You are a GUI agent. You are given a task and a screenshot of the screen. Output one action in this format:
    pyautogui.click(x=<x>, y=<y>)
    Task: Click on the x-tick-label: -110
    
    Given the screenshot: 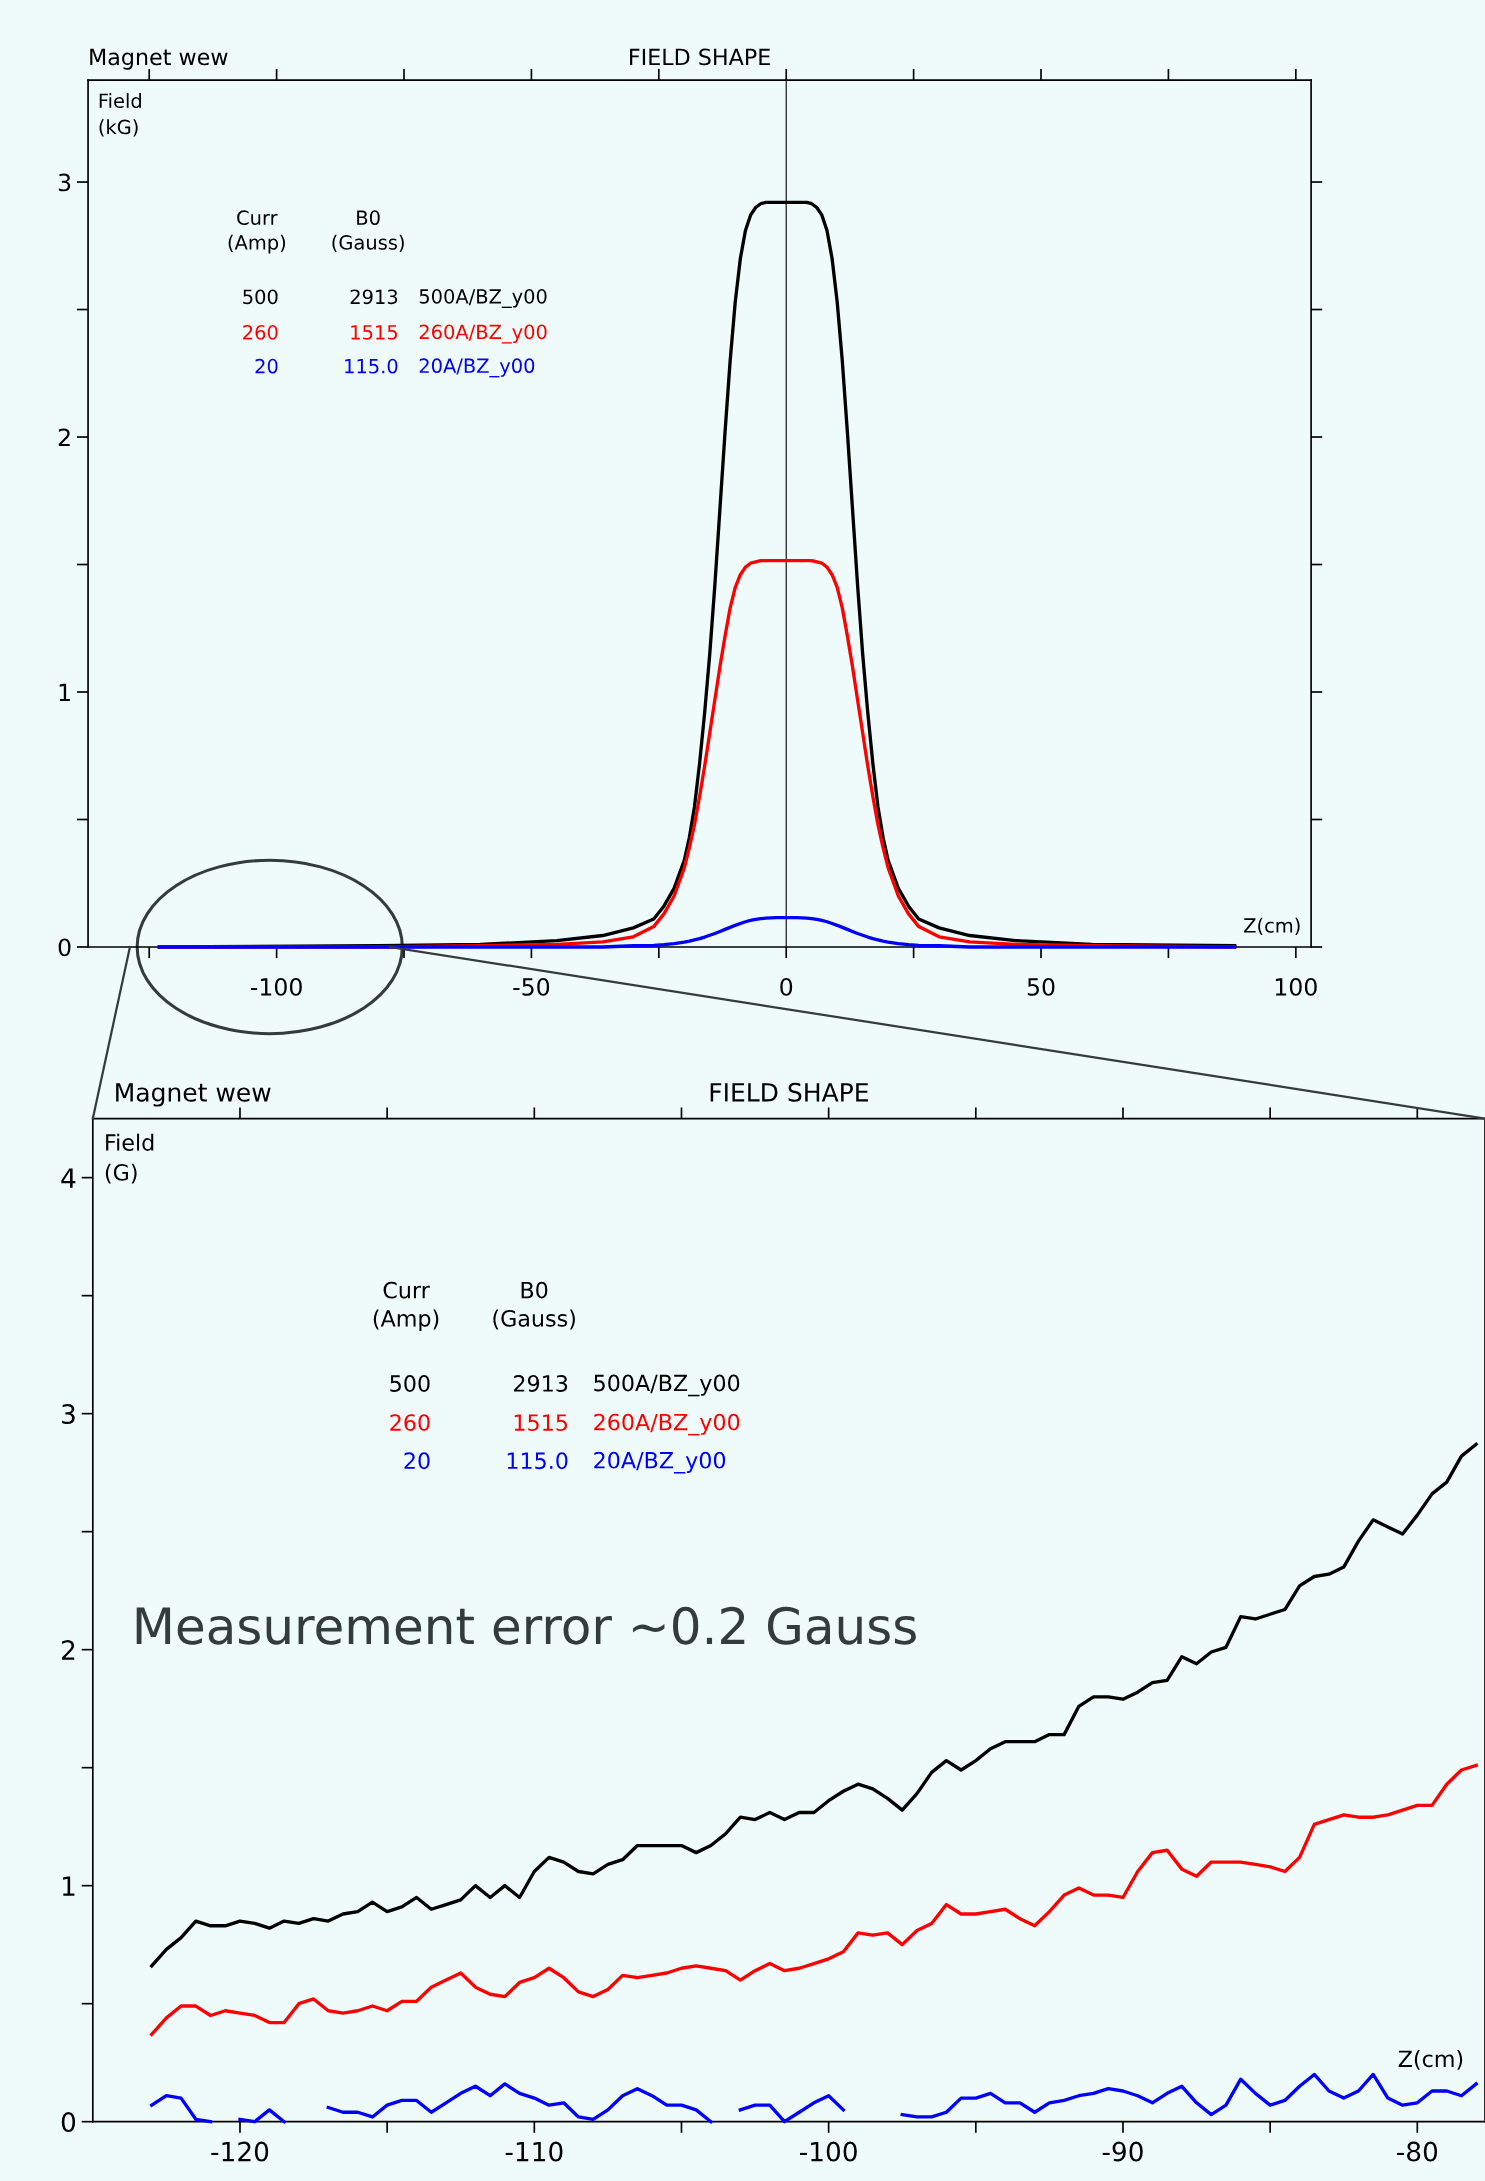 What is the action you would take?
    pyautogui.click(x=534, y=2151)
    